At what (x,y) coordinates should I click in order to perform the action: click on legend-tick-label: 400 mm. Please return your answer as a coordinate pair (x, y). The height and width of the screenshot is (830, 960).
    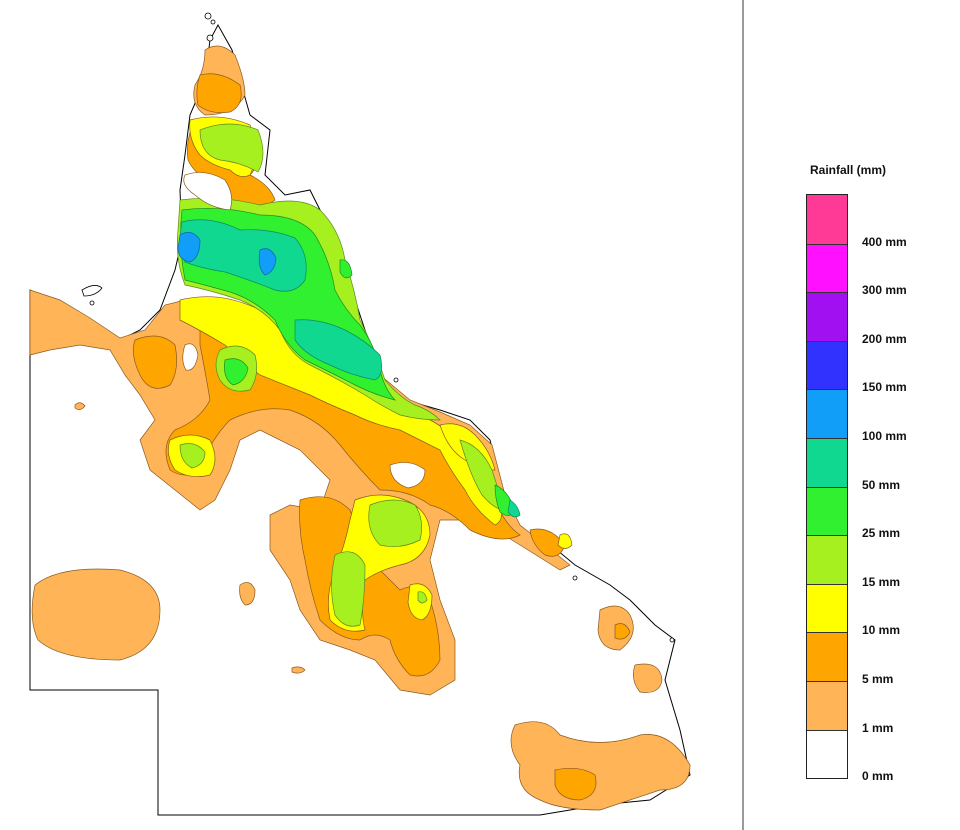
    Looking at the image, I should click on (884, 241).